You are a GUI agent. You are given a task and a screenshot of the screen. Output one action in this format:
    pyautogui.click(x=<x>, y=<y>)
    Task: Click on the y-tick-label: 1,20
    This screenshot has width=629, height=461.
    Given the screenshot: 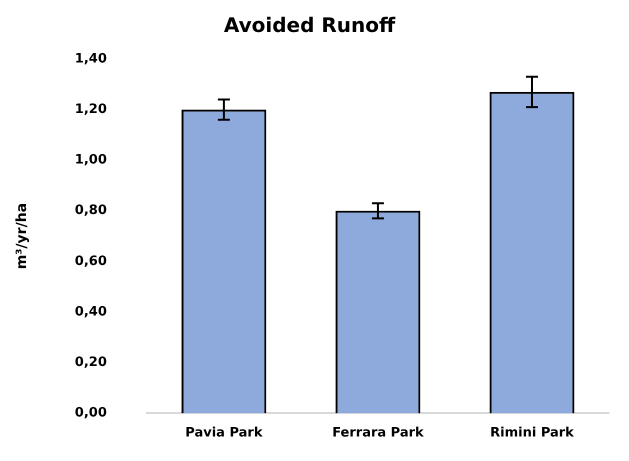 What is the action you would take?
    pyautogui.click(x=90, y=109)
    